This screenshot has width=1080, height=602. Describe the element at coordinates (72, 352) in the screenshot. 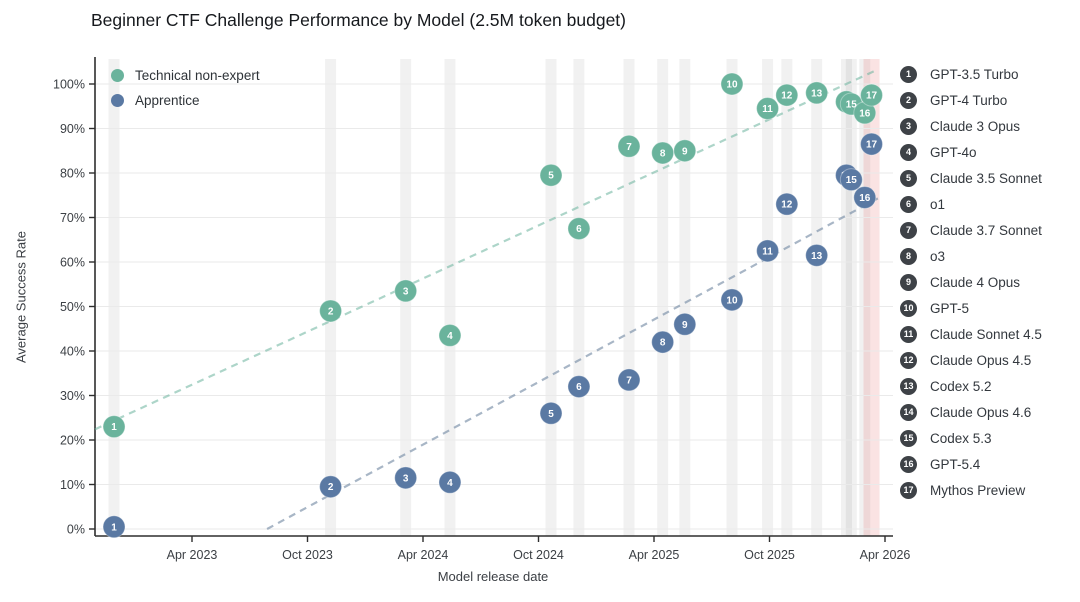

I see `y-tick-label: 40%` at that location.